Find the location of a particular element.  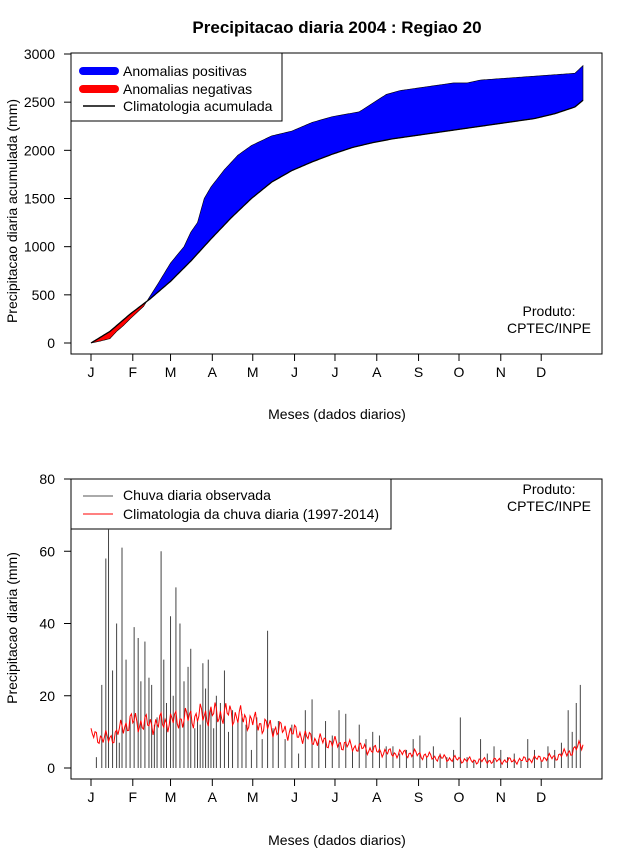

0-y-tick-label: 3000 is located at coordinates (39, 54).